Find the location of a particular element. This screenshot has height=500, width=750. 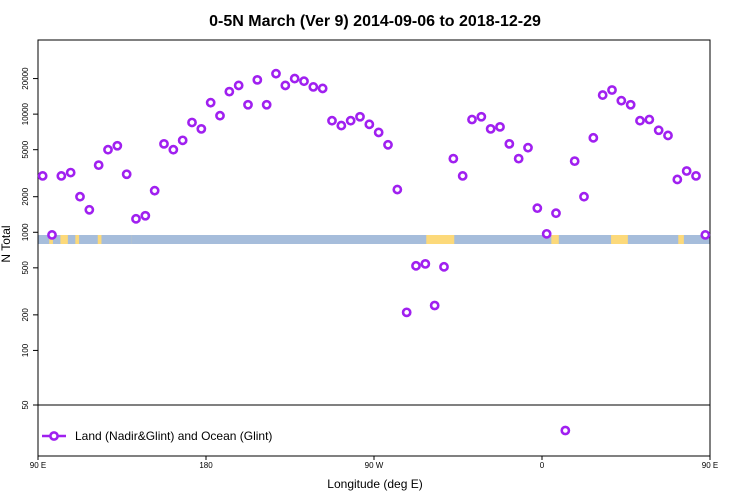

y-axis: 50 100 200 500 1000 2000 5000 10000 20000 is located at coordinates (29, 238).